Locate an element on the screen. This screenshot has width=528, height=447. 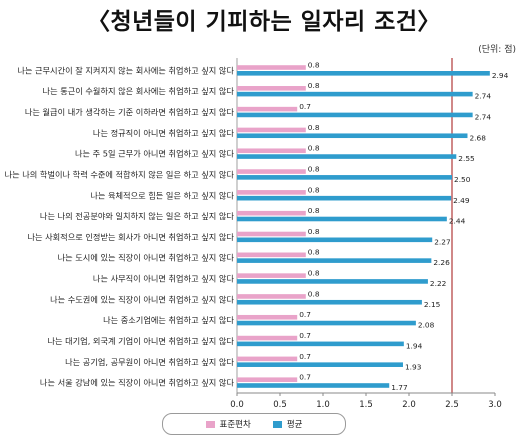
x-tick-label: 2.5 is located at coordinates (452, 405).